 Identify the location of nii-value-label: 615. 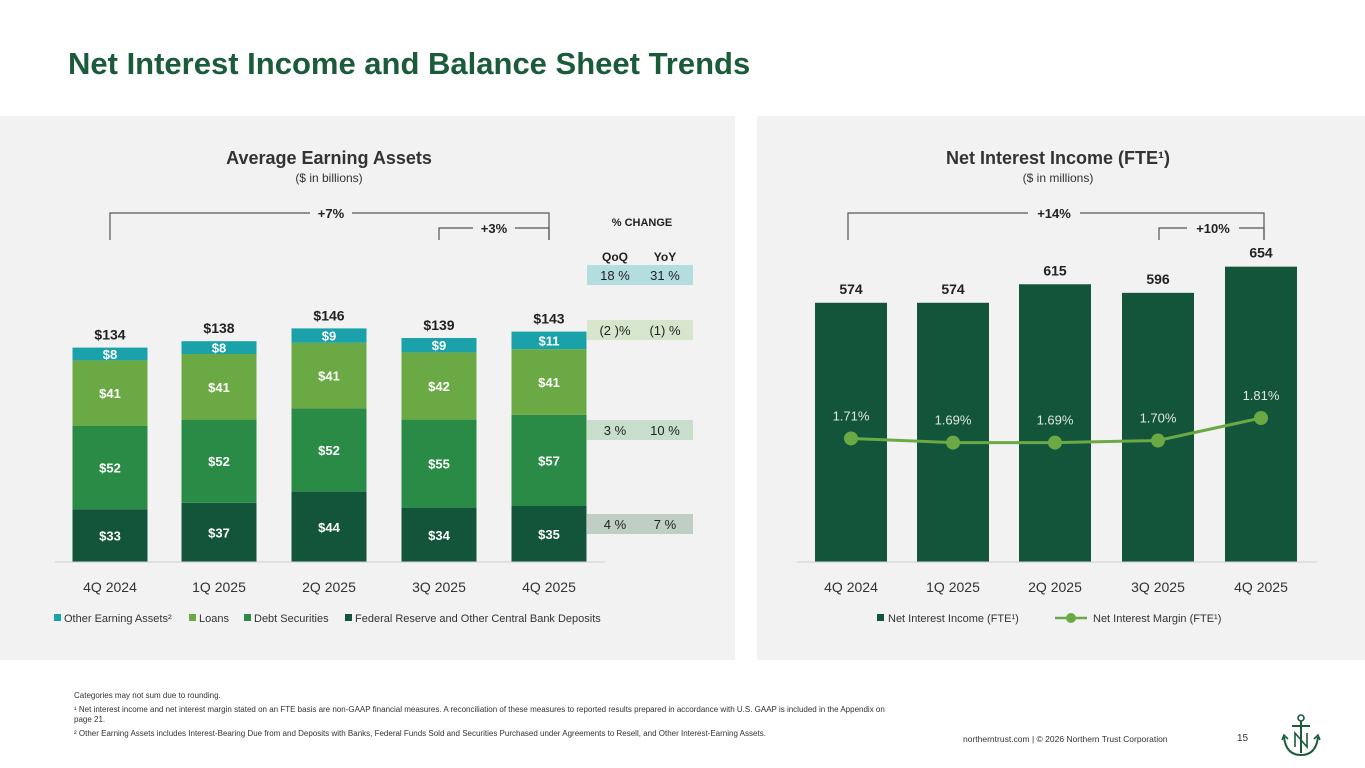
(1055, 270).